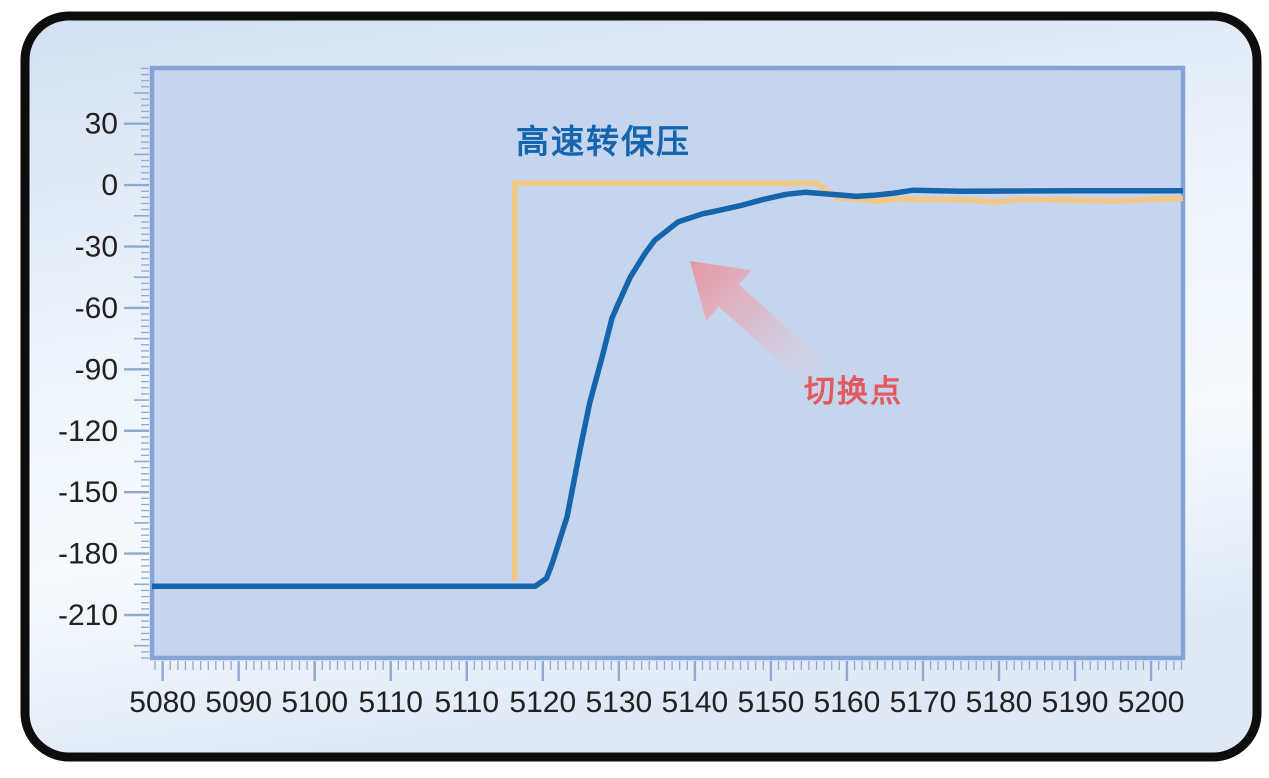  Describe the element at coordinates (136, 363) in the screenshot. I see `y-axis-ruler` at that location.